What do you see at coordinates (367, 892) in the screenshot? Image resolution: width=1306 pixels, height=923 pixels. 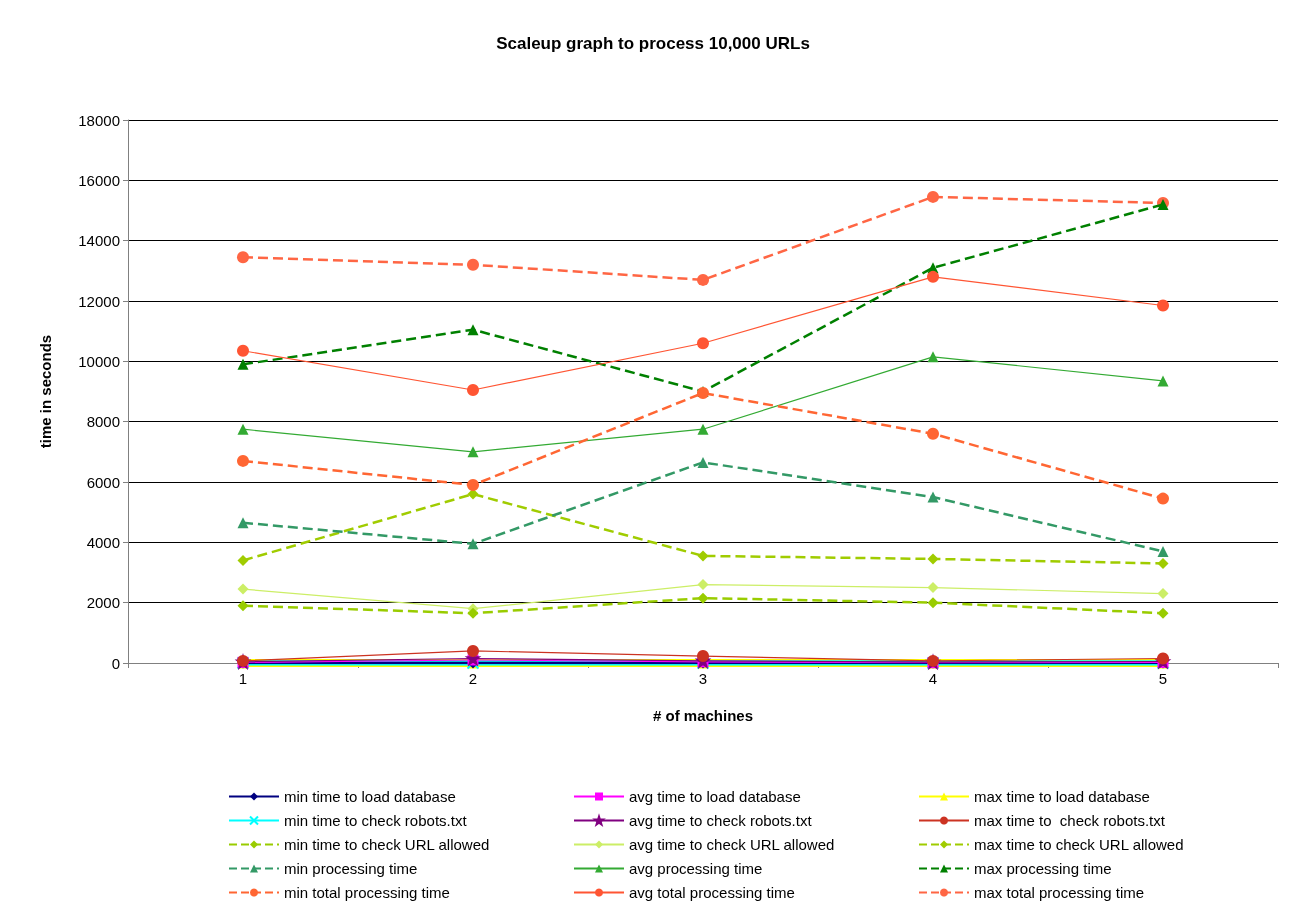 I see `legend-label: min total processing time` at bounding box center [367, 892].